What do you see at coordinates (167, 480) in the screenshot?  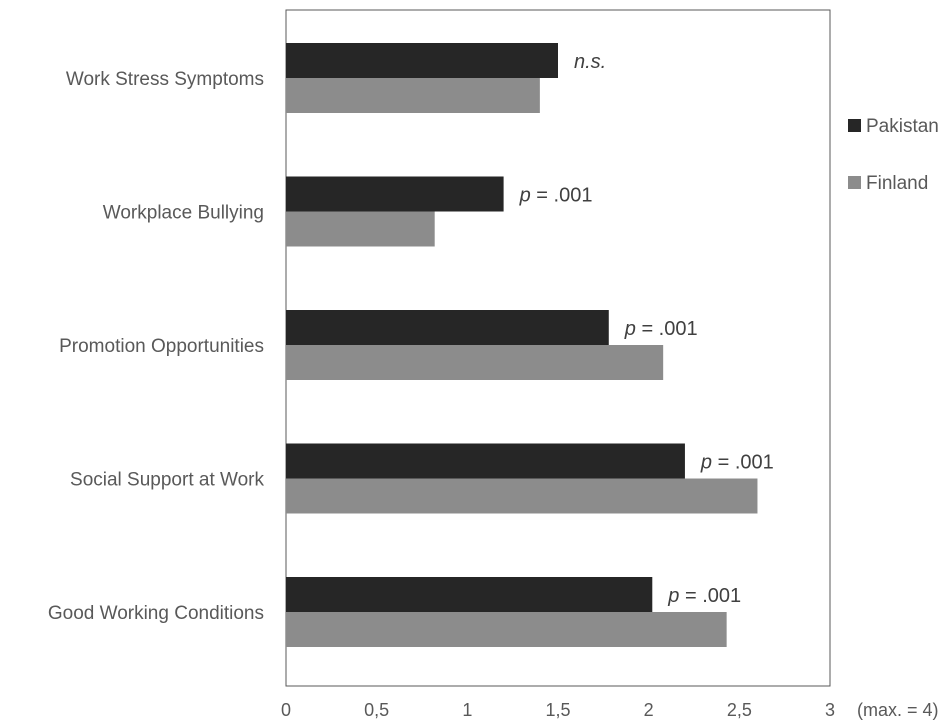 I see `category-label-social-support-at-work: Social Support at Work` at bounding box center [167, 480].